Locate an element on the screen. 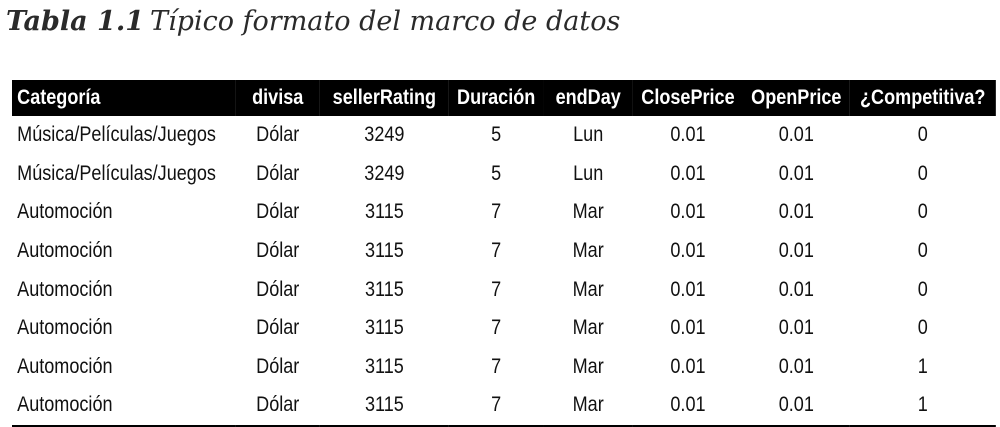  column-header-closeprice: ClosePrice is located at coordinates (687, 98).